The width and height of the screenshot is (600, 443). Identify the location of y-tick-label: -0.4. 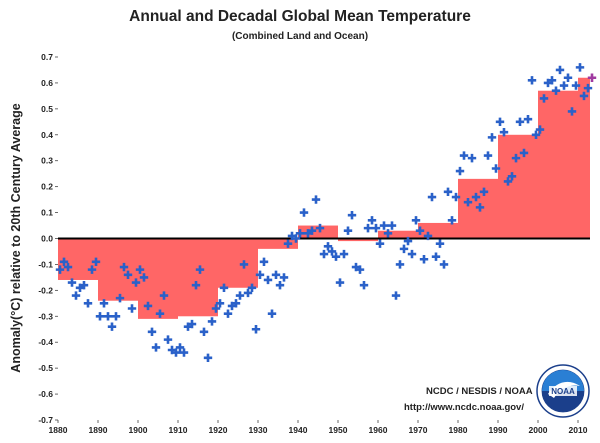
(45, 342).